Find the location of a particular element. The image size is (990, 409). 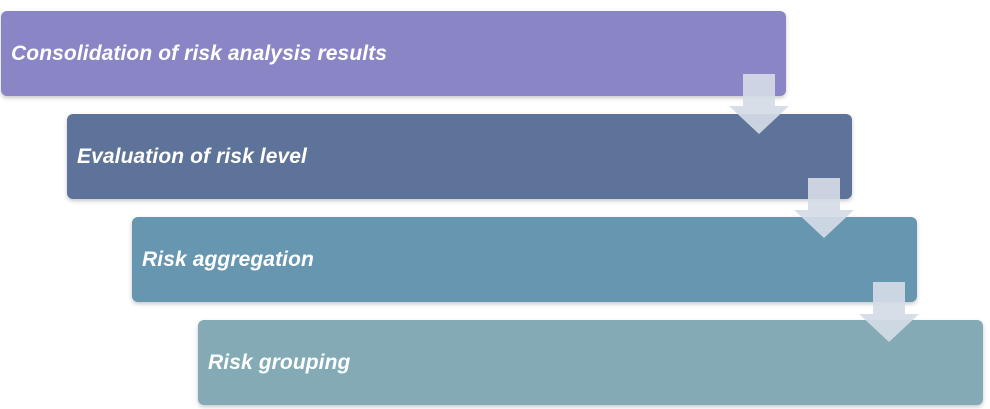

step-label: Consolidation of risk analysis results is located at coordinates (199, 53).